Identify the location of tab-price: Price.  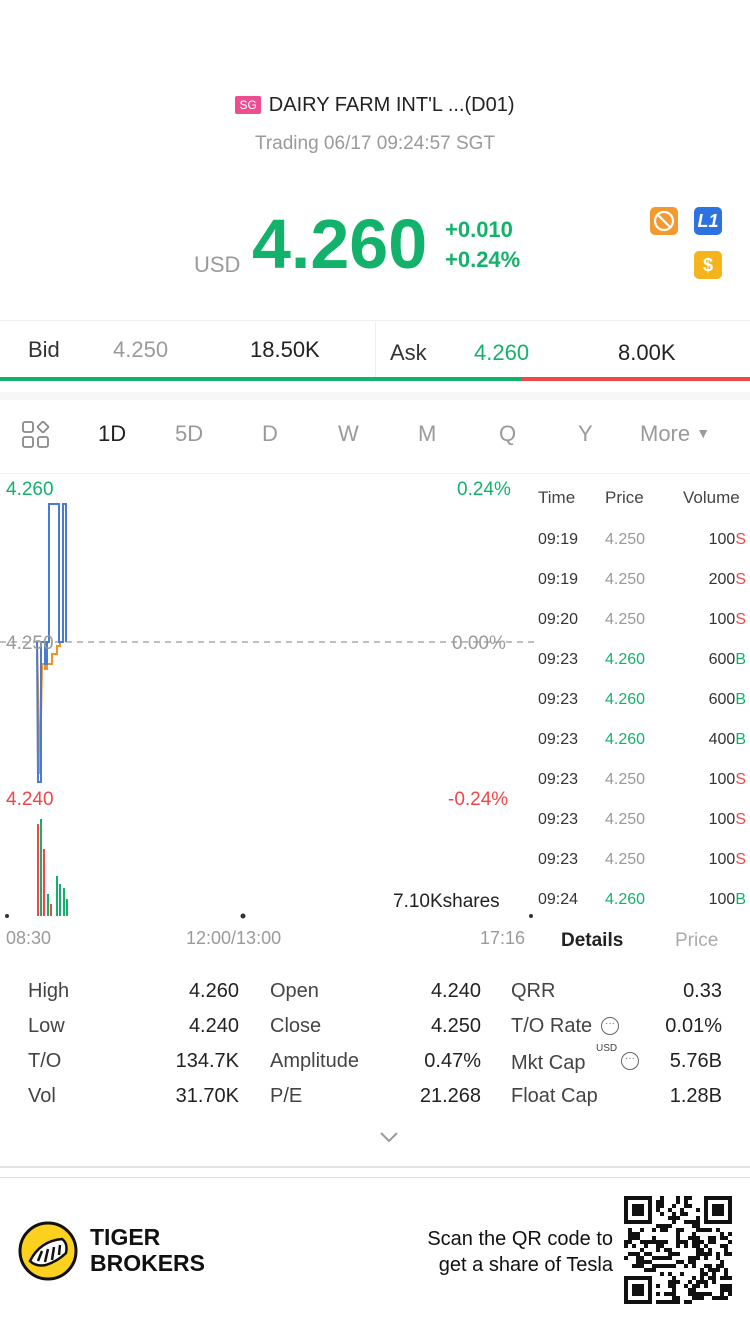
(697, 940).